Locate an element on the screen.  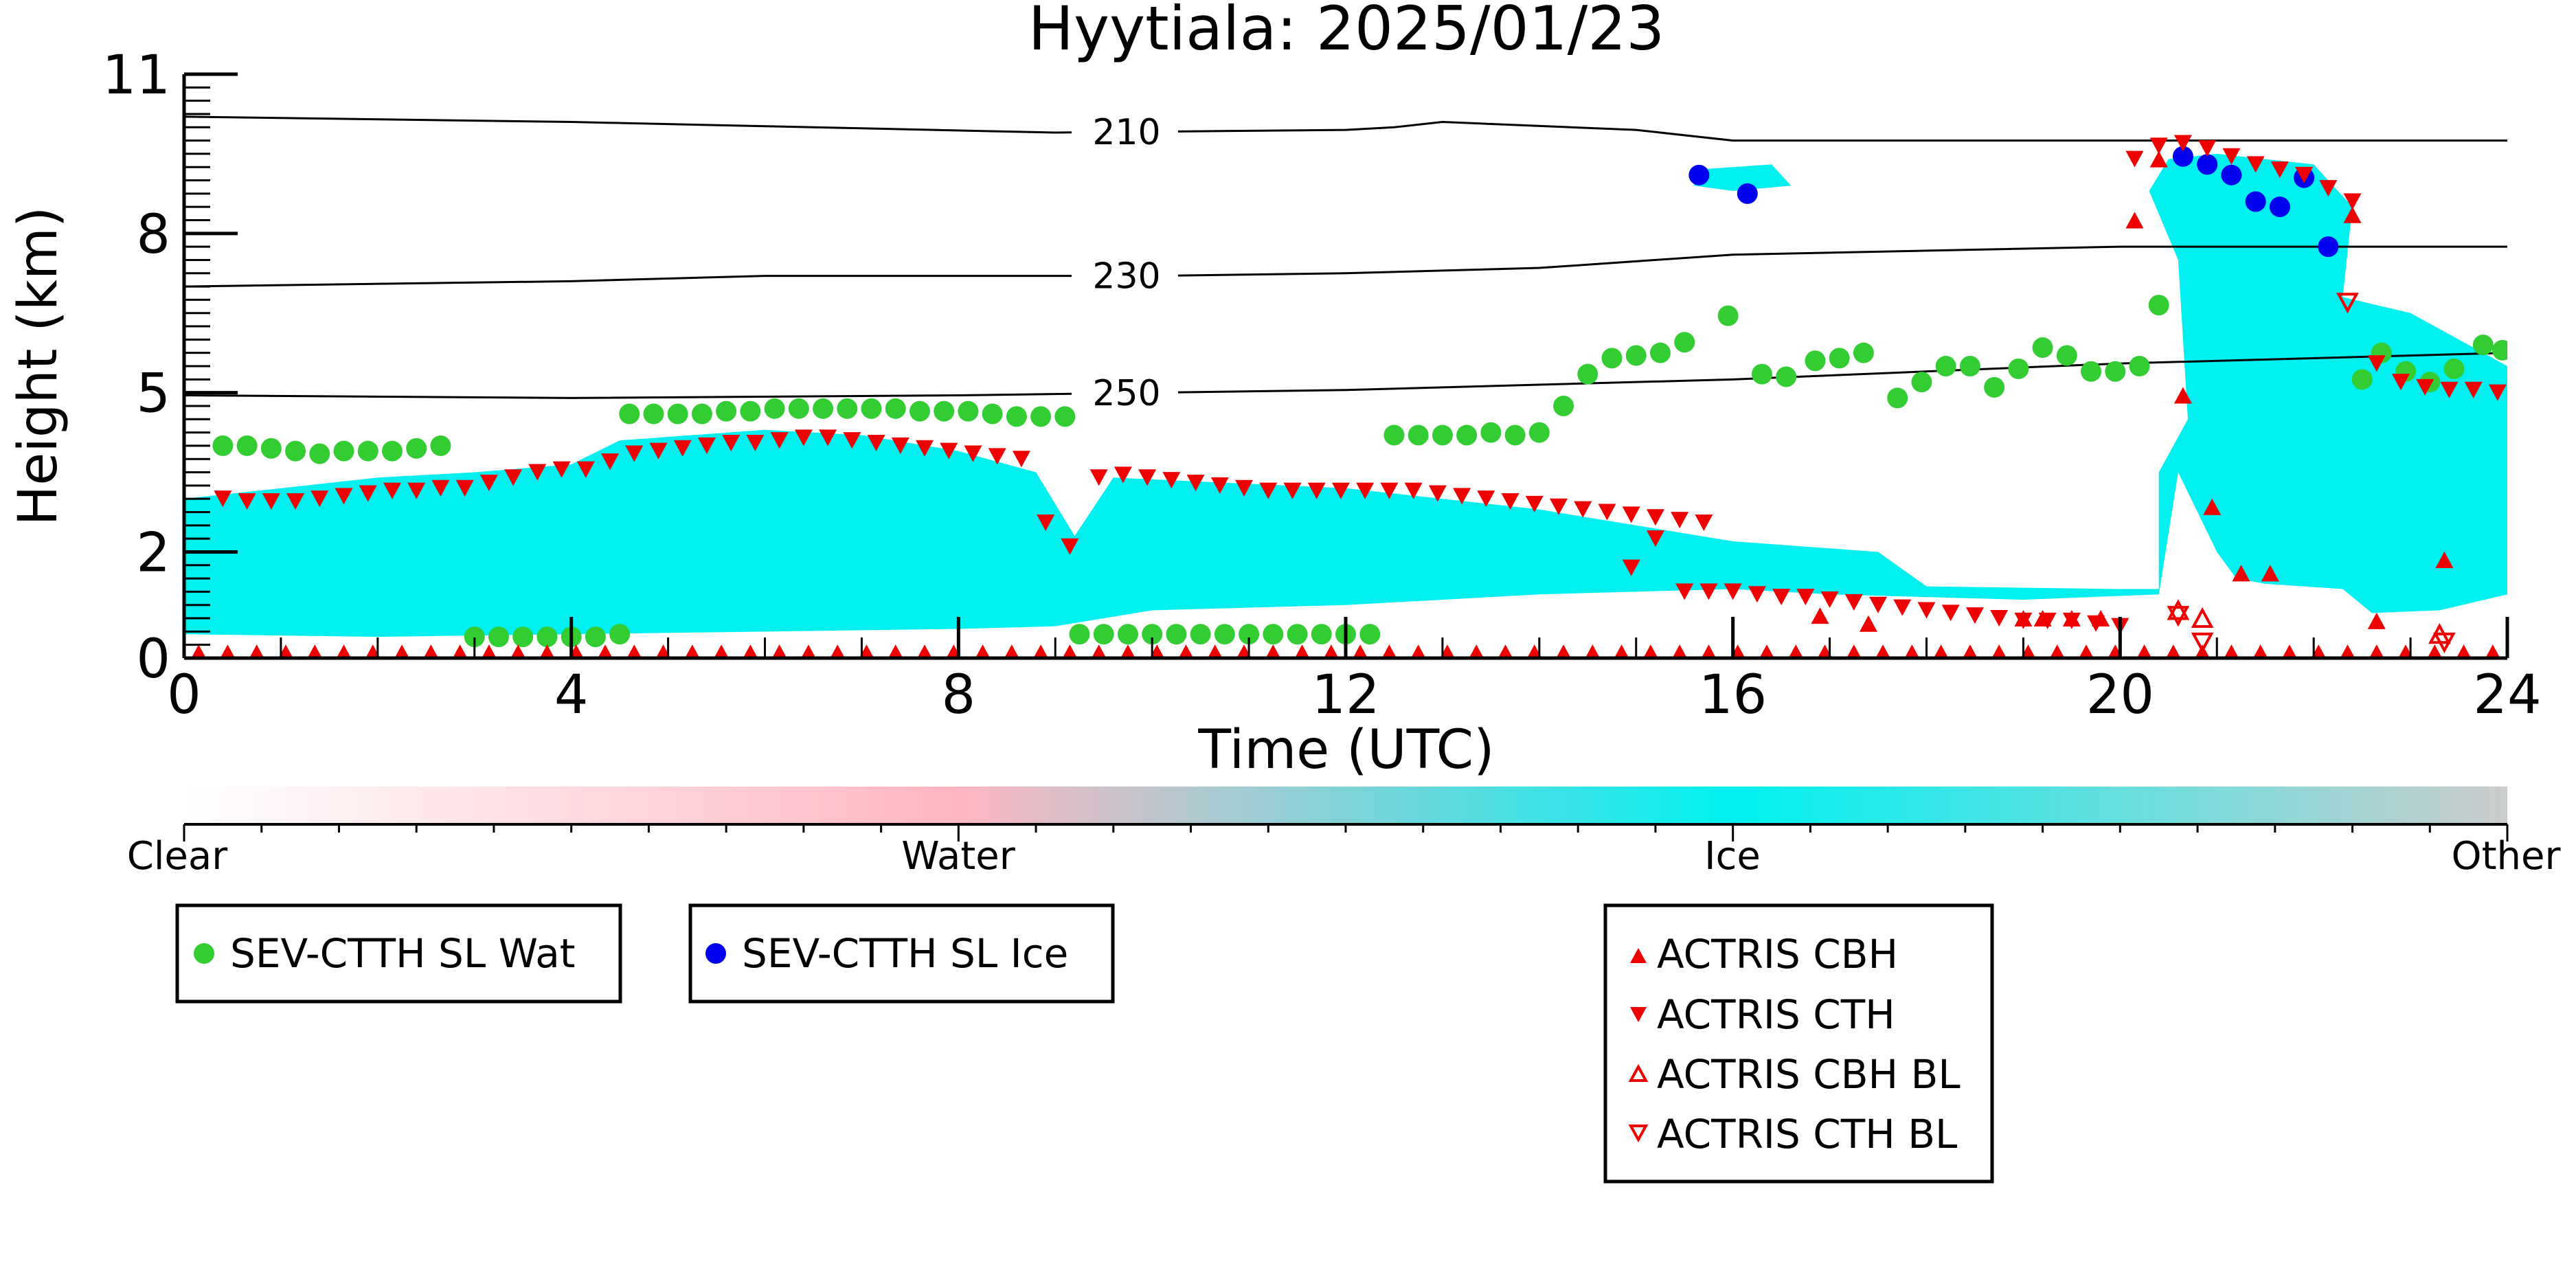
y-tick-label: 0 is located at coordinates (153, 659).